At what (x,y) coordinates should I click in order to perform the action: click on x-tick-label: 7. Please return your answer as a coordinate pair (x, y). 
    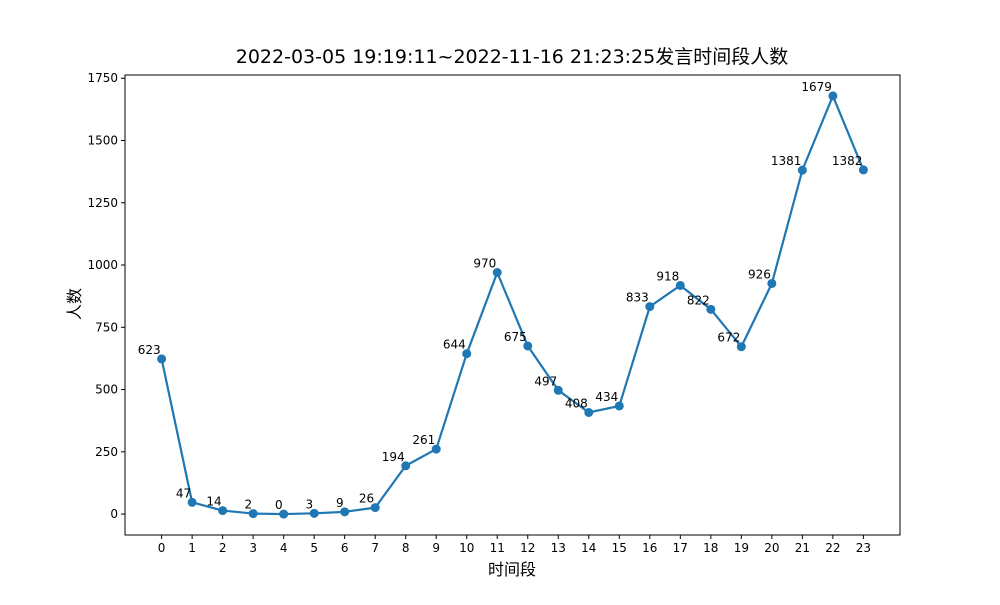
    Looking at the image, I should click on (375, 548).